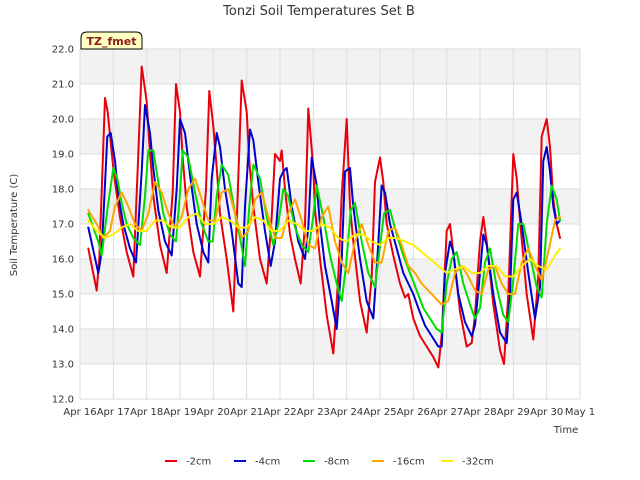 The width and height of the screenshot is (640, 480). Describe the element at coordinates (479, 412) in the screenshot. I see `x-tick-label: Apr 28` at that location.